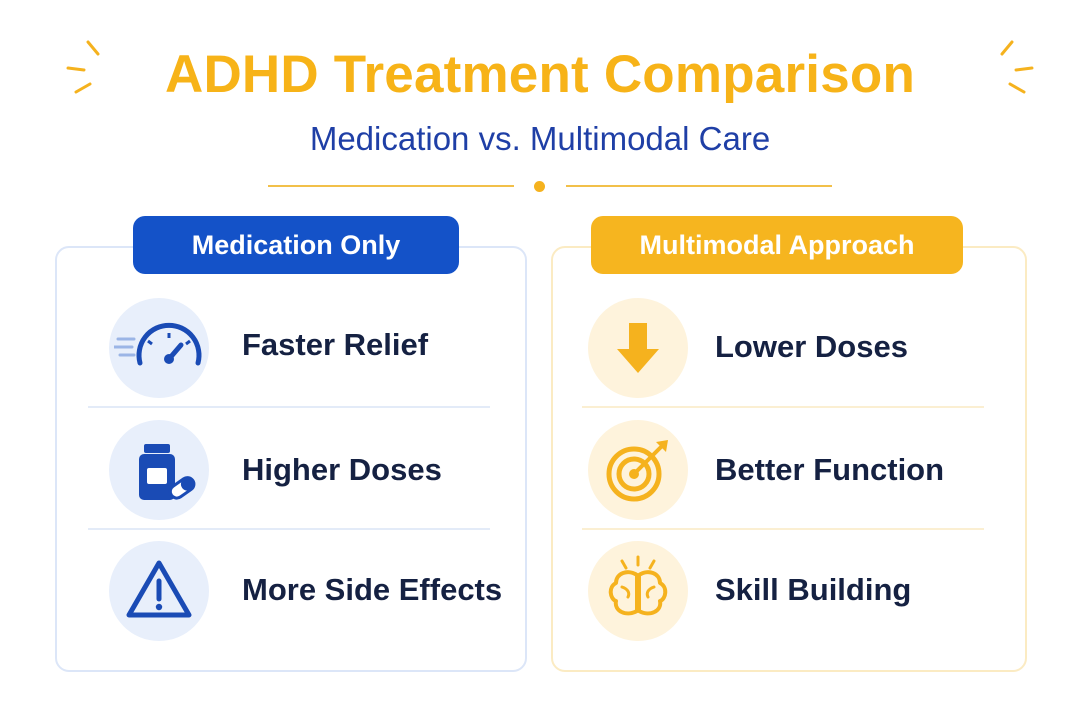  Describe the element at coordinates (372, 589) in the screenshot. I see `left-item-label: More Side Effects` at that location.